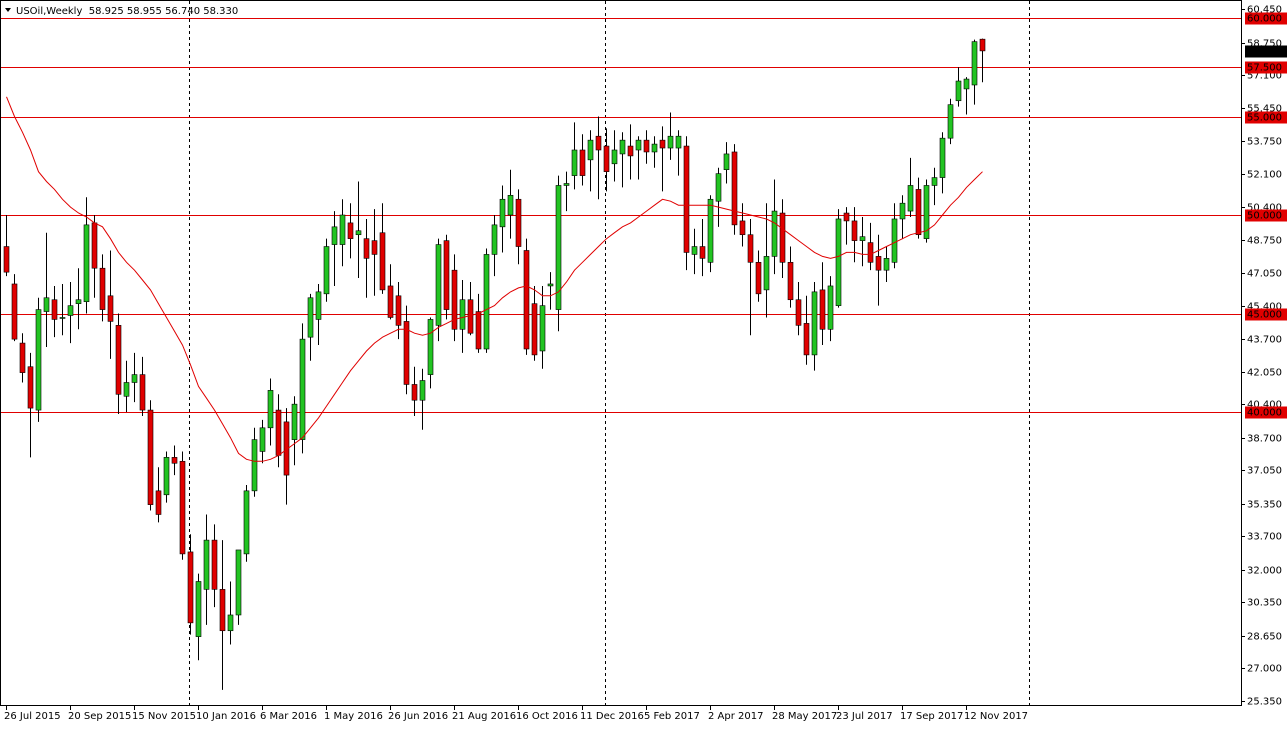  I want to click on x-tick-label: 17 Sep 2017, so click(931, 716).